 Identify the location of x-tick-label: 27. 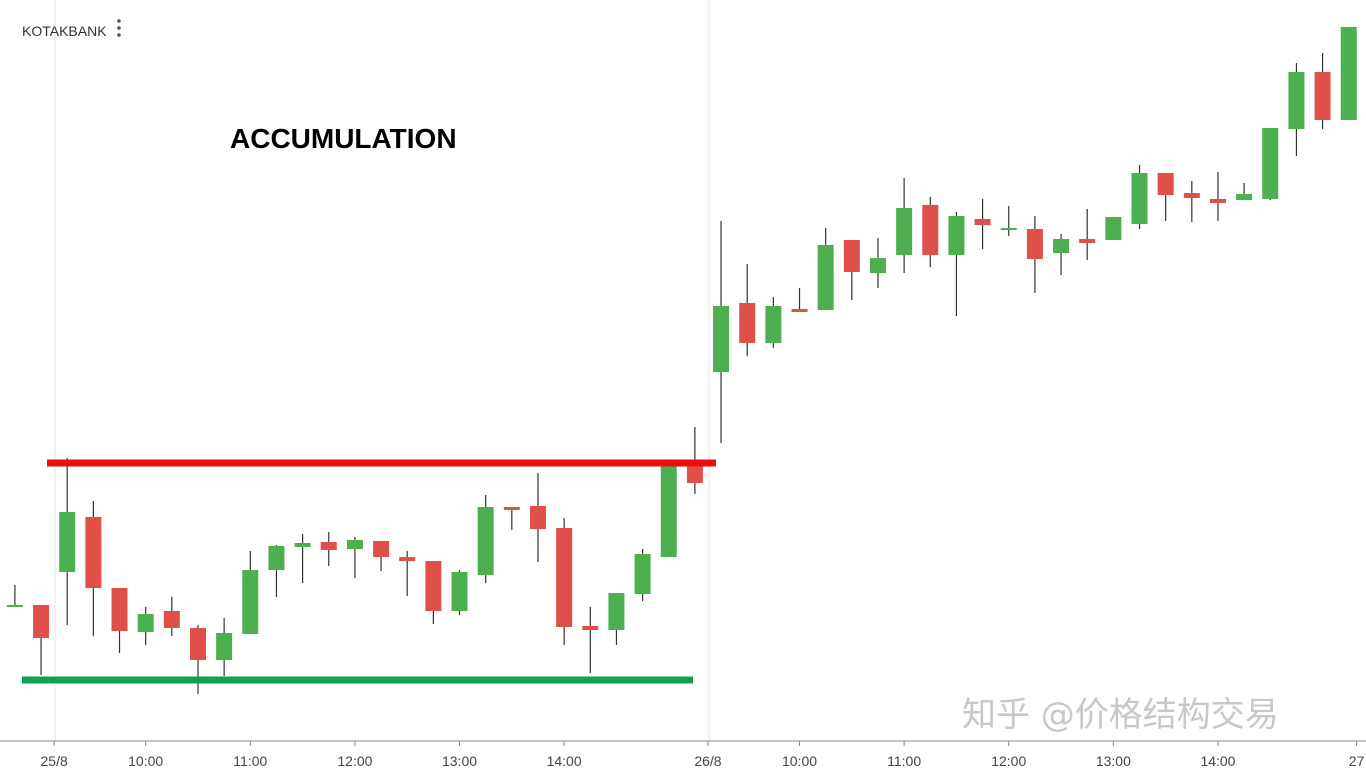
(1357, 760).